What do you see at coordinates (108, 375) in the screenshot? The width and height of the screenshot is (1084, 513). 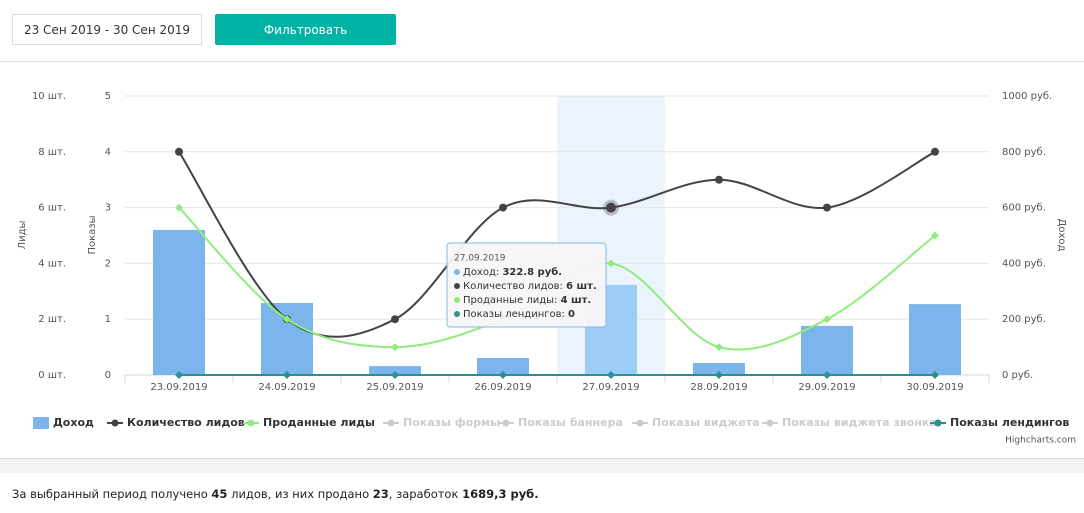 I see `y2-tick-label: 0` at bounding box center [108, 375].